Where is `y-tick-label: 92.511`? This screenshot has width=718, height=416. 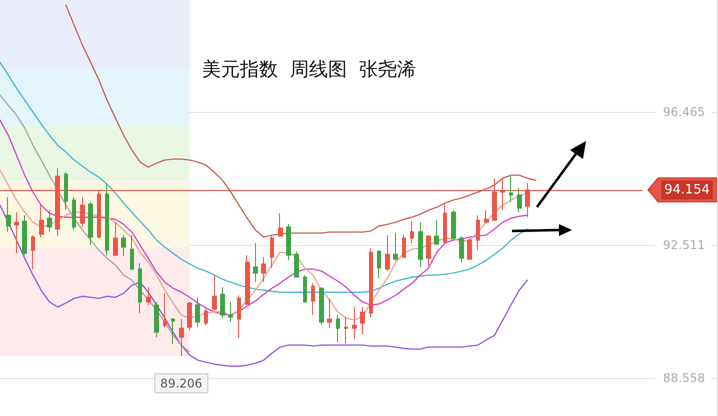 y-tick-label: 92.511 is located at coordinates (684, 245).